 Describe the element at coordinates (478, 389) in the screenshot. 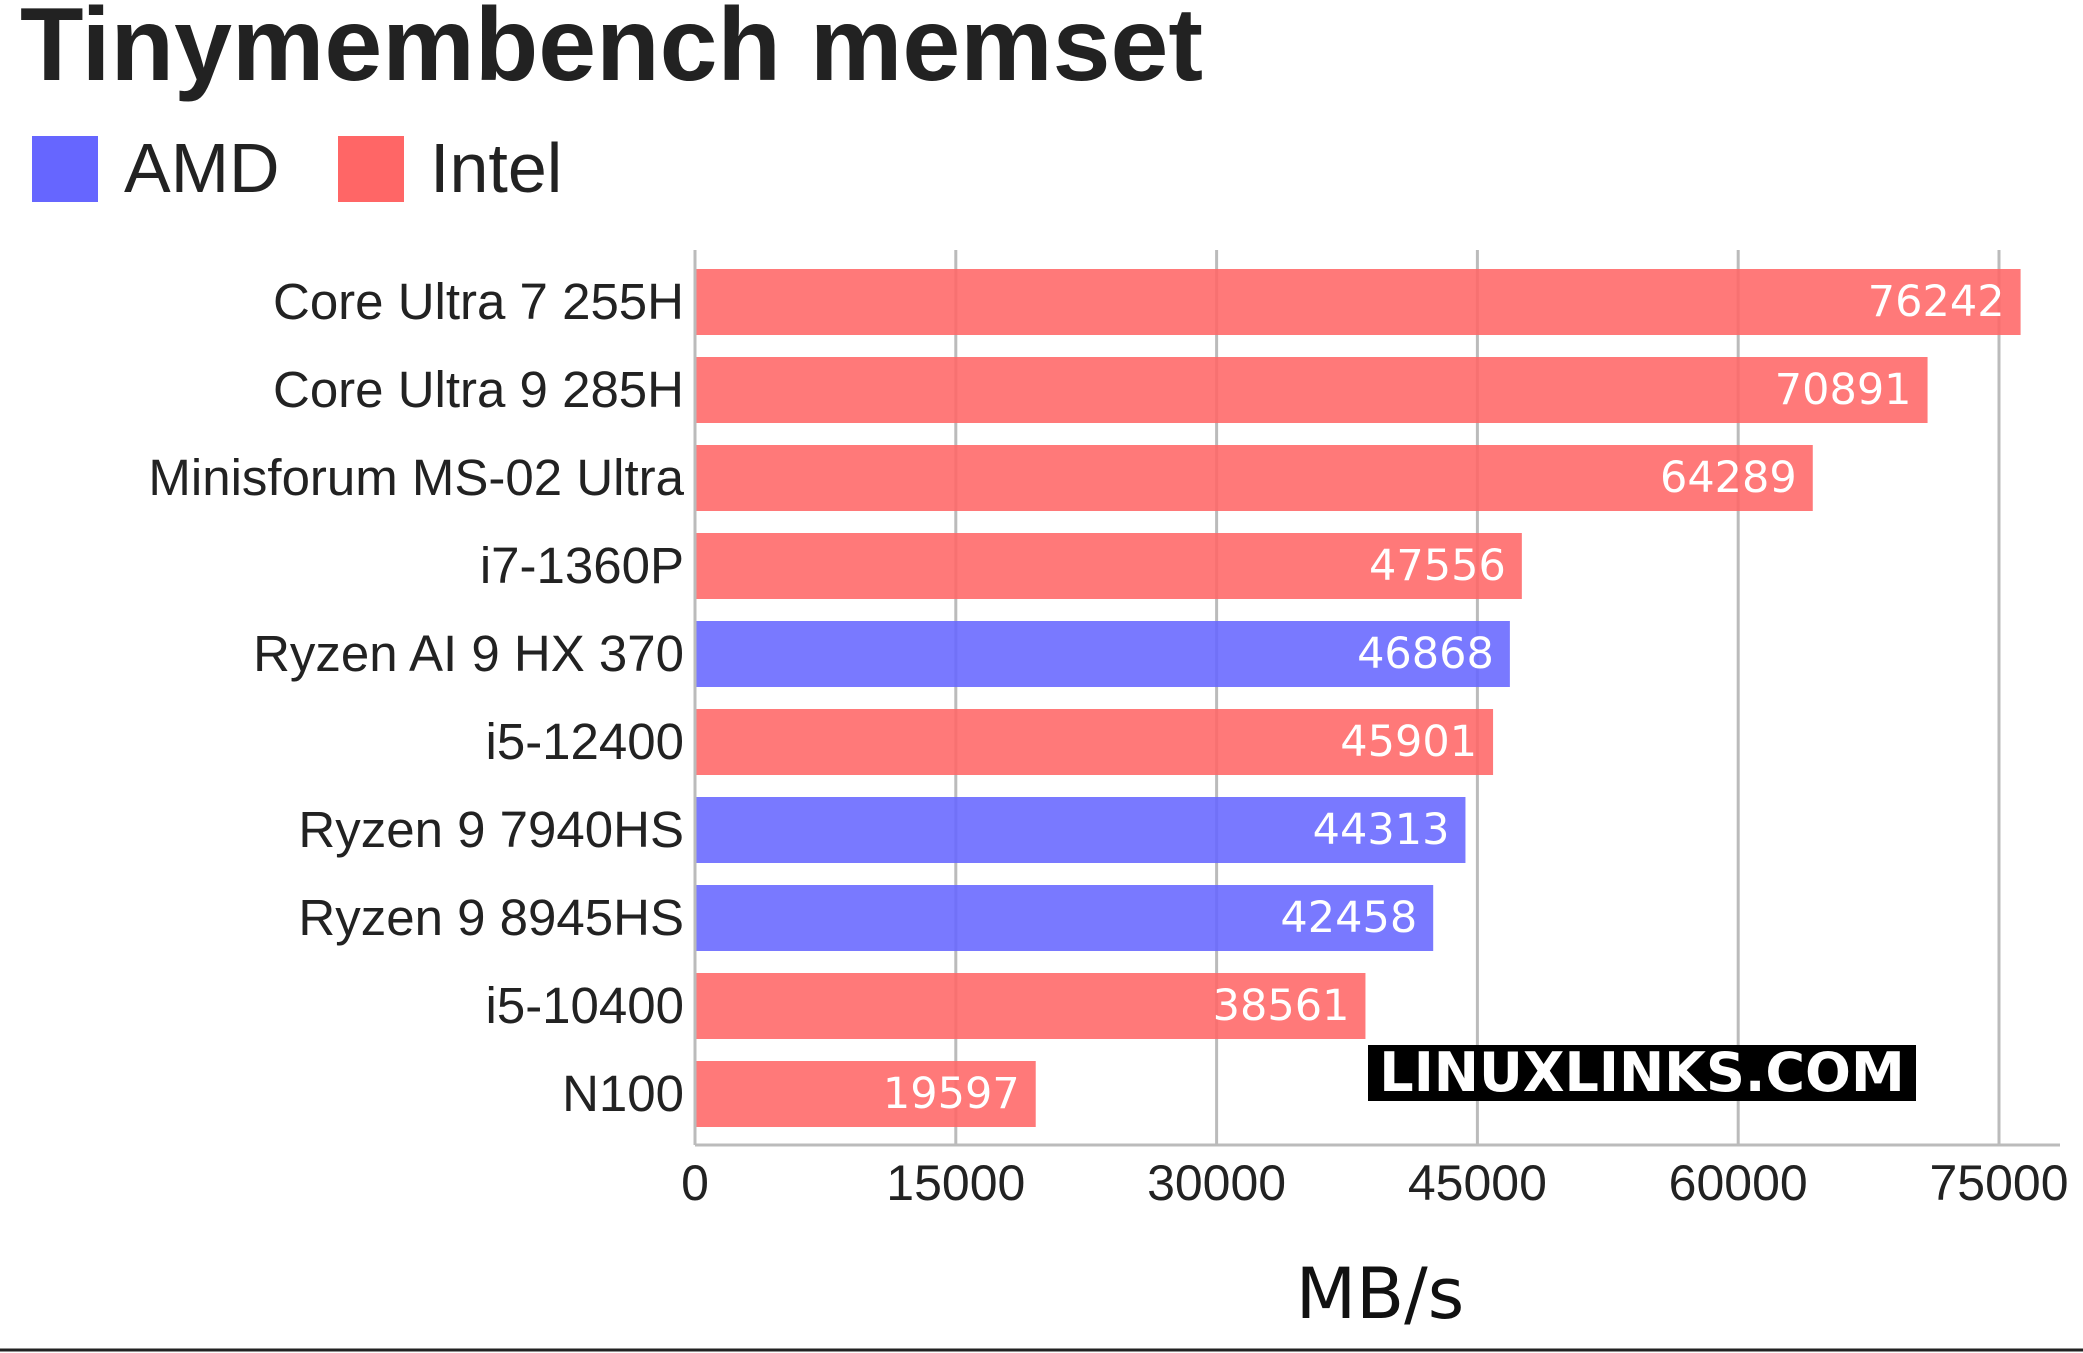

I see `category-label-1: Core Ultra 9 285H` at that location.